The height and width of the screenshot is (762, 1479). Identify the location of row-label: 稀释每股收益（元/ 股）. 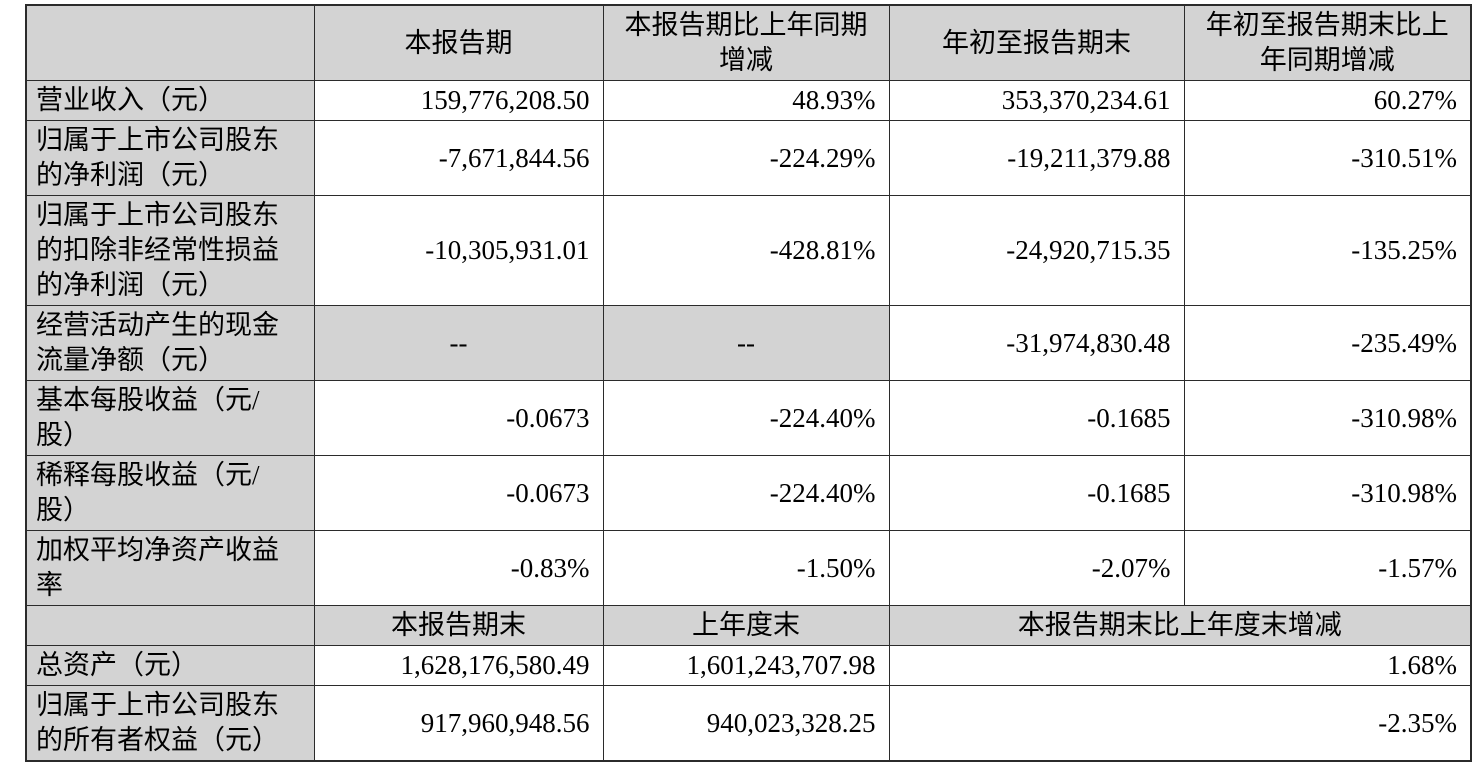
(170, 493).